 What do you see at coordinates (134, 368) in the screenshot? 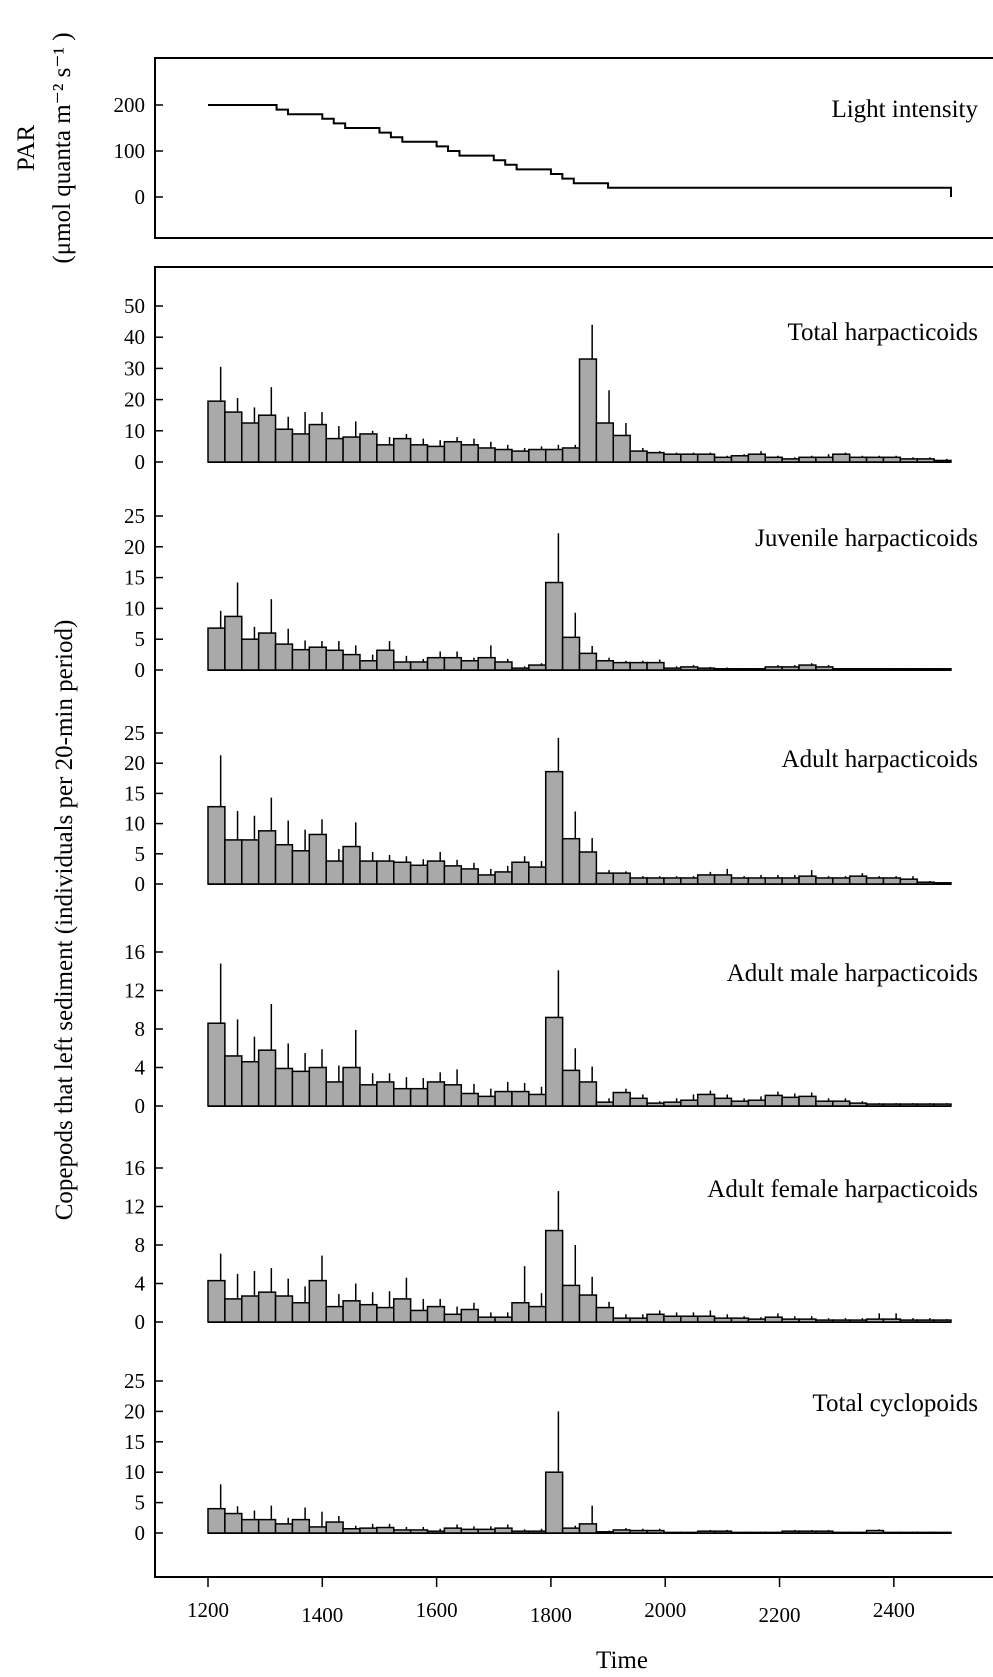
I see `y-tick-label: 30` at bounding box center [134, 368].